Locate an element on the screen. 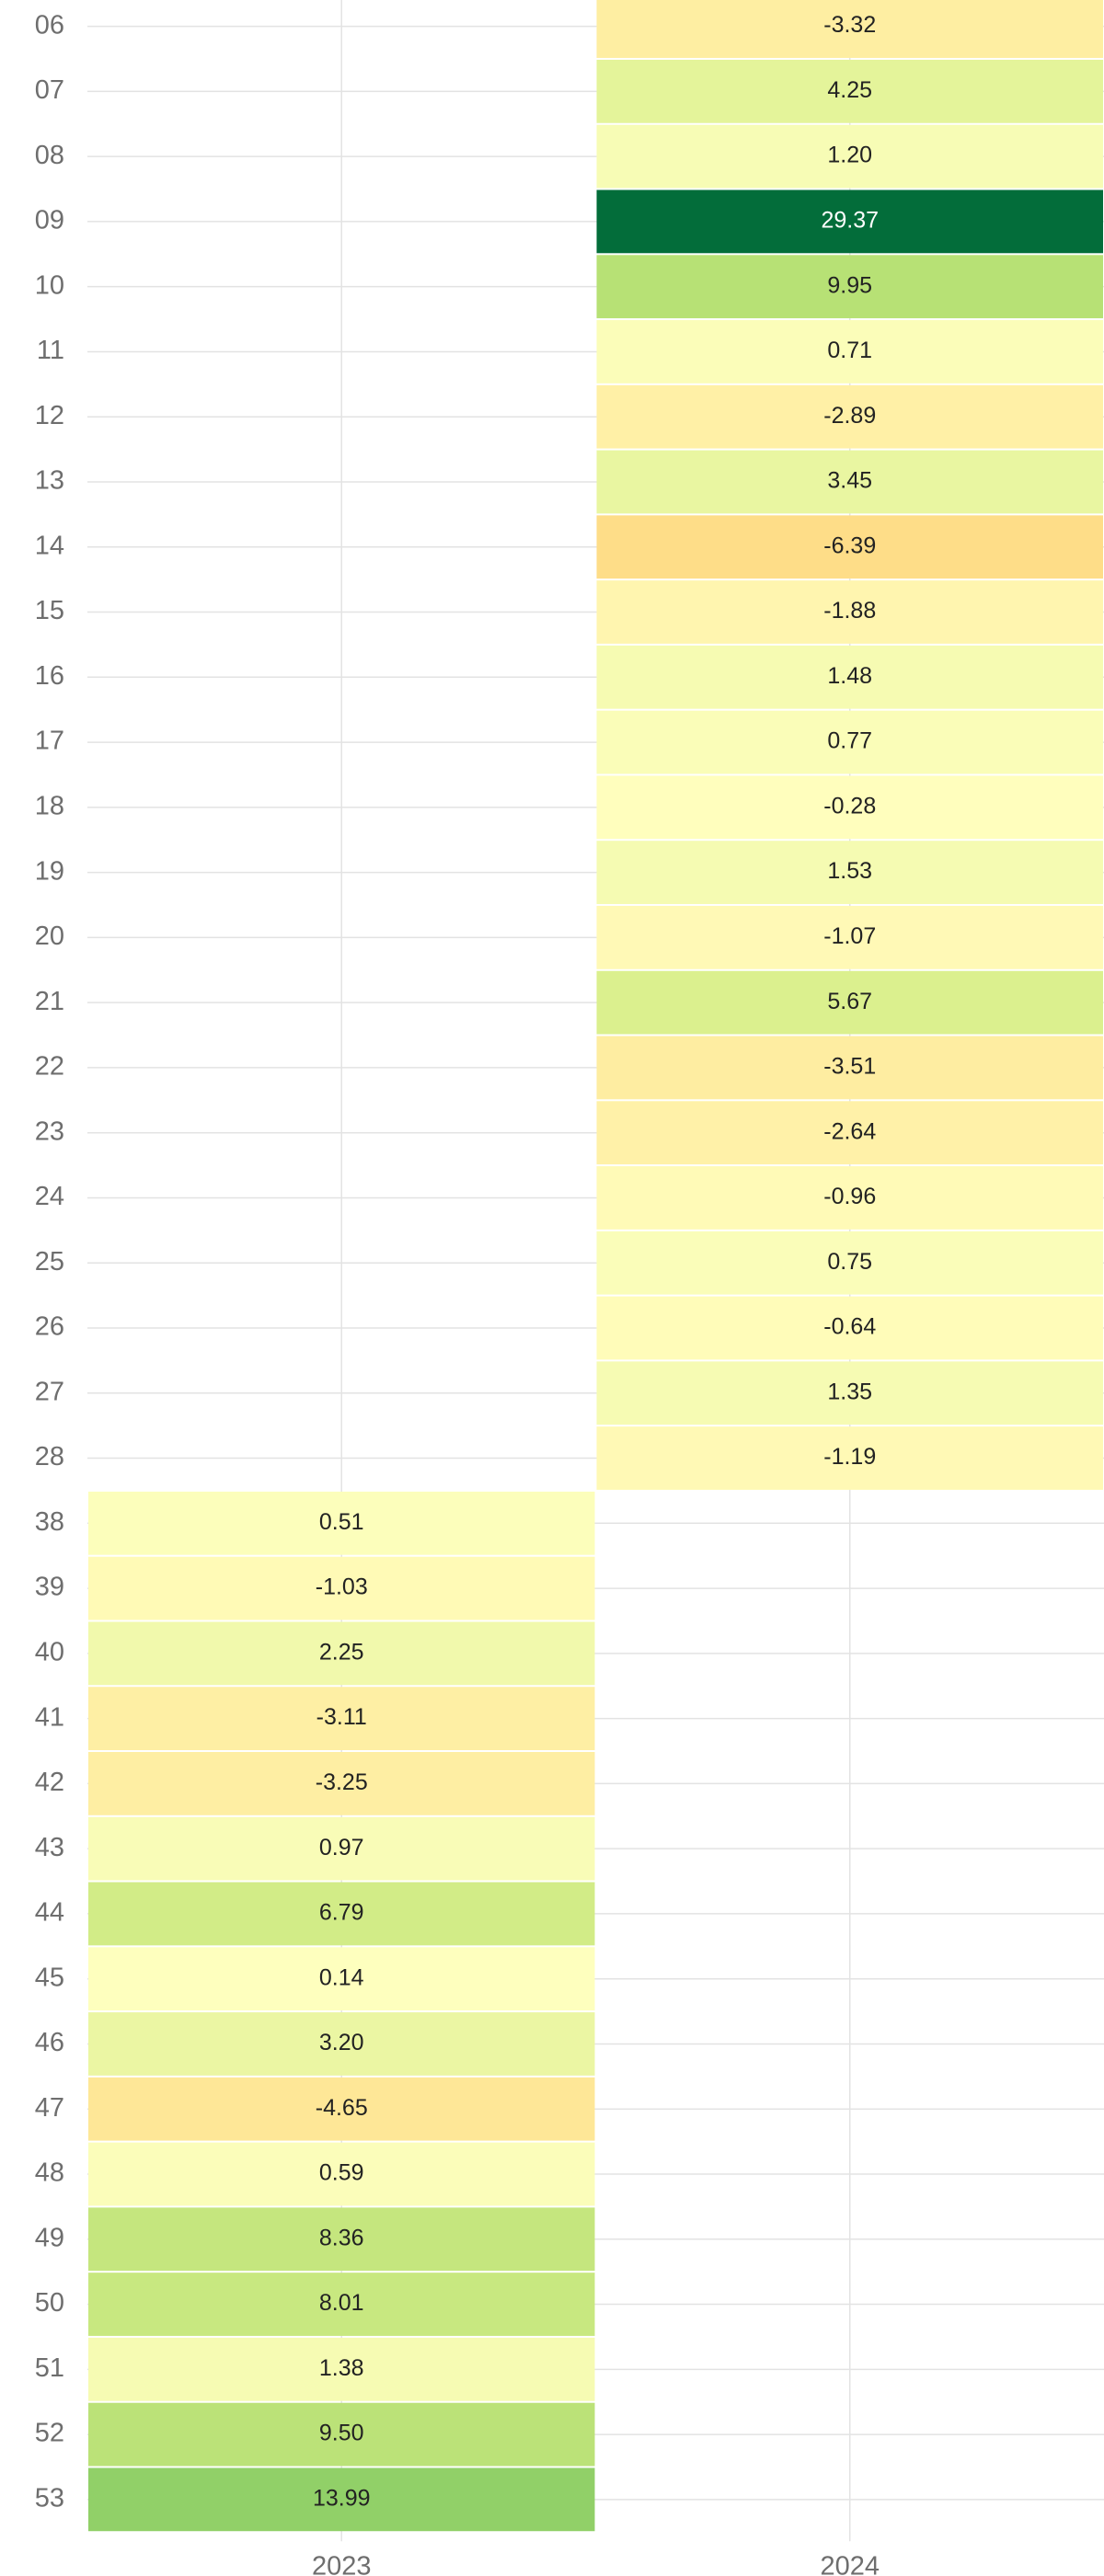 This screenshot has height=2576, width=1104. cell-label: 3.20 is located at coordinates (341, 2043).